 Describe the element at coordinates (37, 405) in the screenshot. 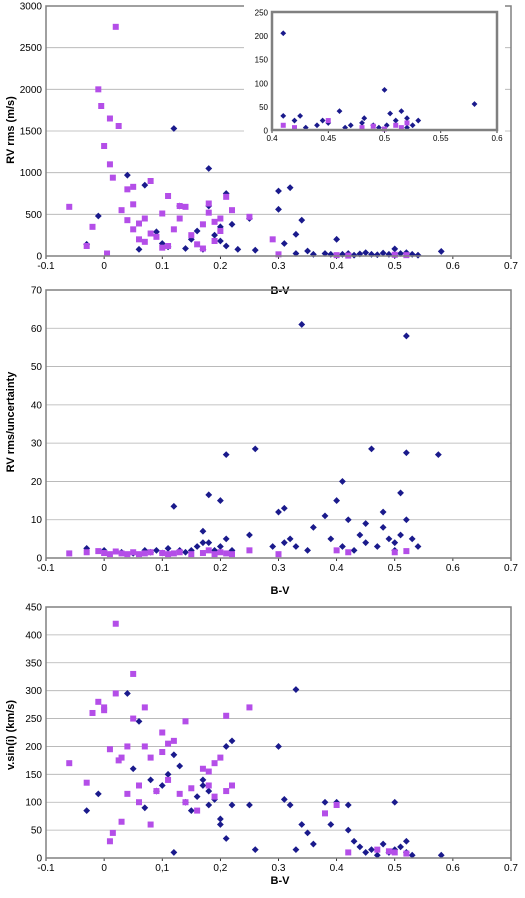

I see `rv-ratio-y-tick-label: 40` at that location.